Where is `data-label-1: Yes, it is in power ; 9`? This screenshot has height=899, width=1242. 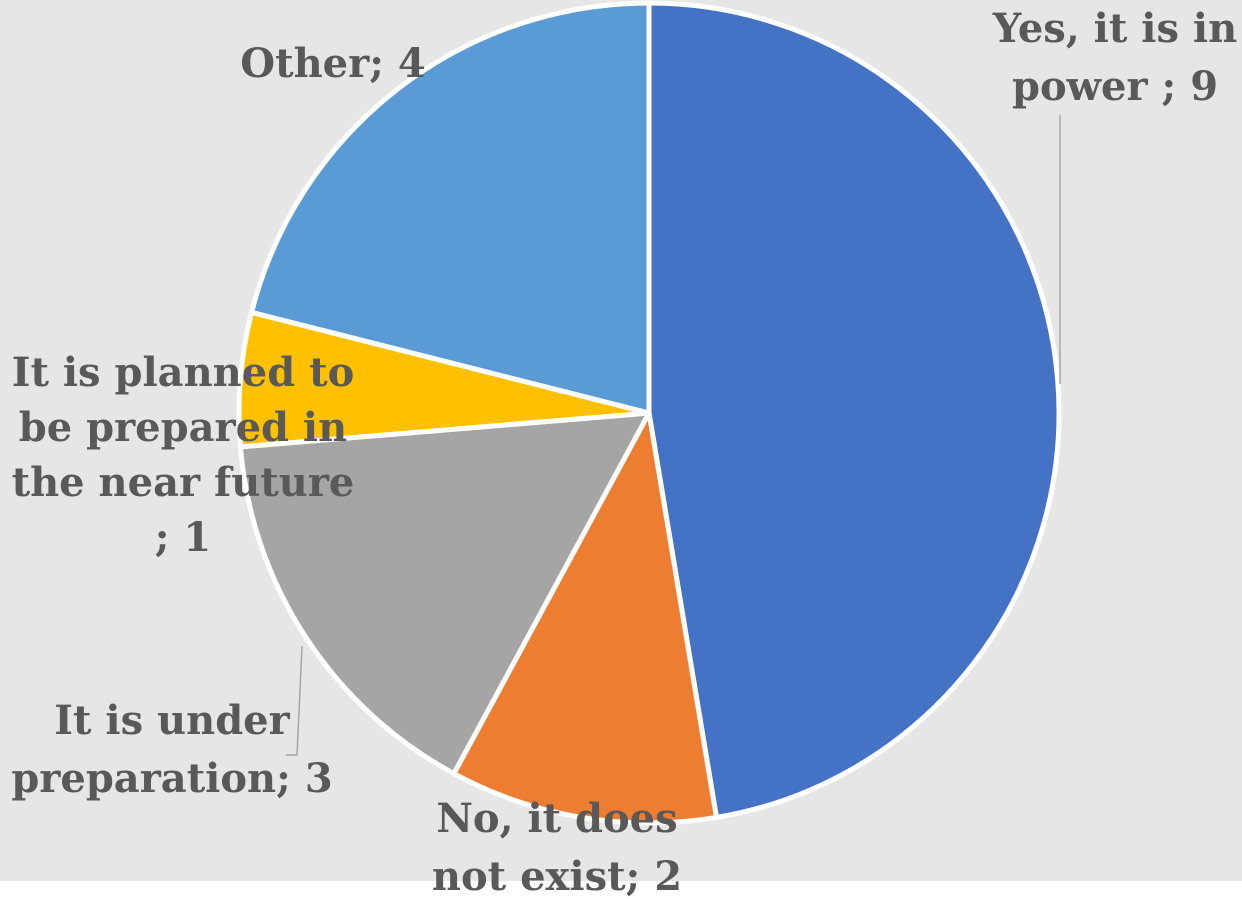 data-label-1: Yes, it is in power ; 9 is located at coordinates (1114, 57).